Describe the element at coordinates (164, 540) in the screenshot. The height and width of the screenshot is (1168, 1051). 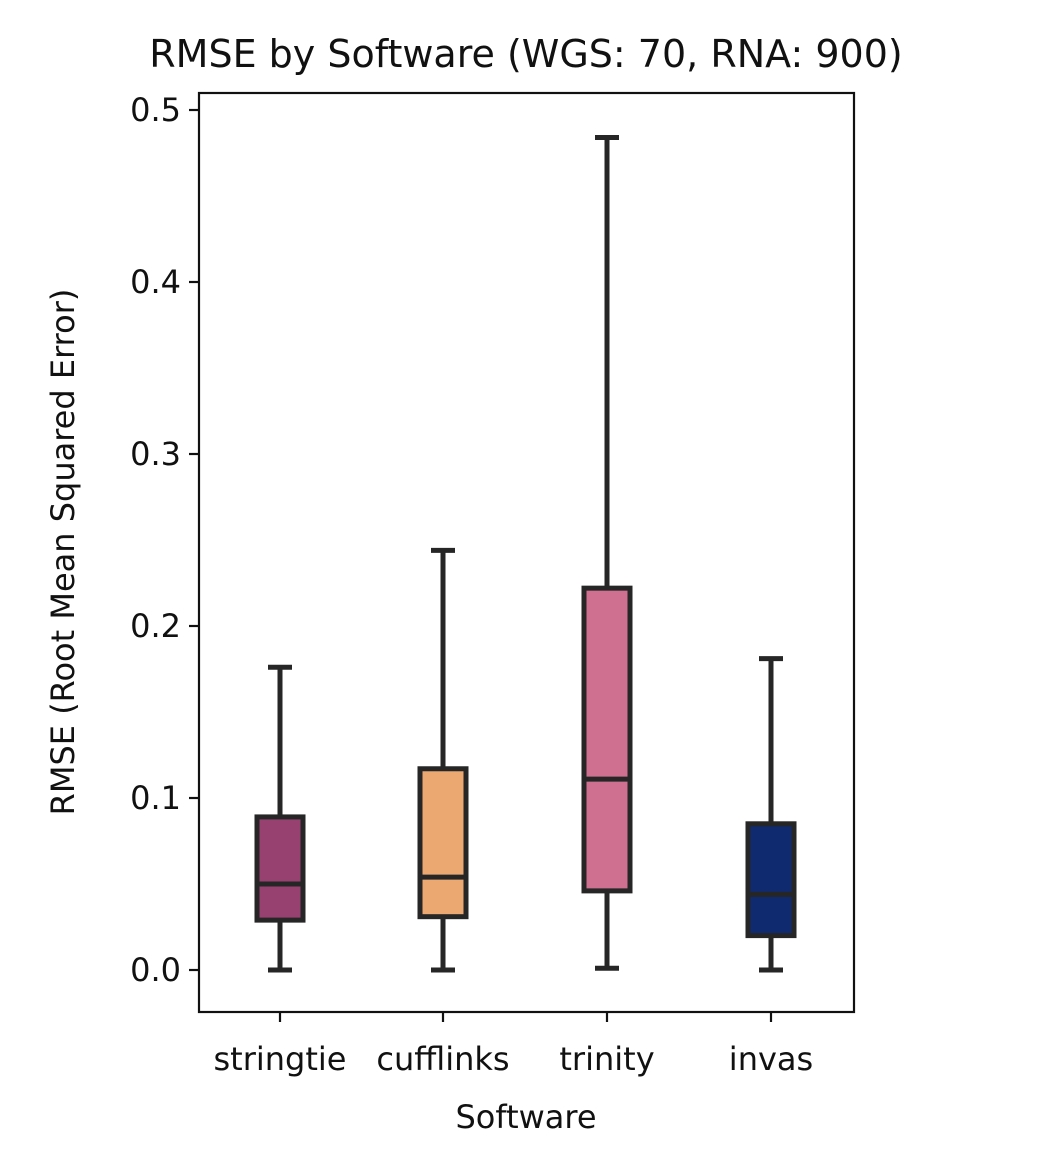
I see `y-axis: 0.0 0.1 0.2 0.3 0.4 0.5` at that location.